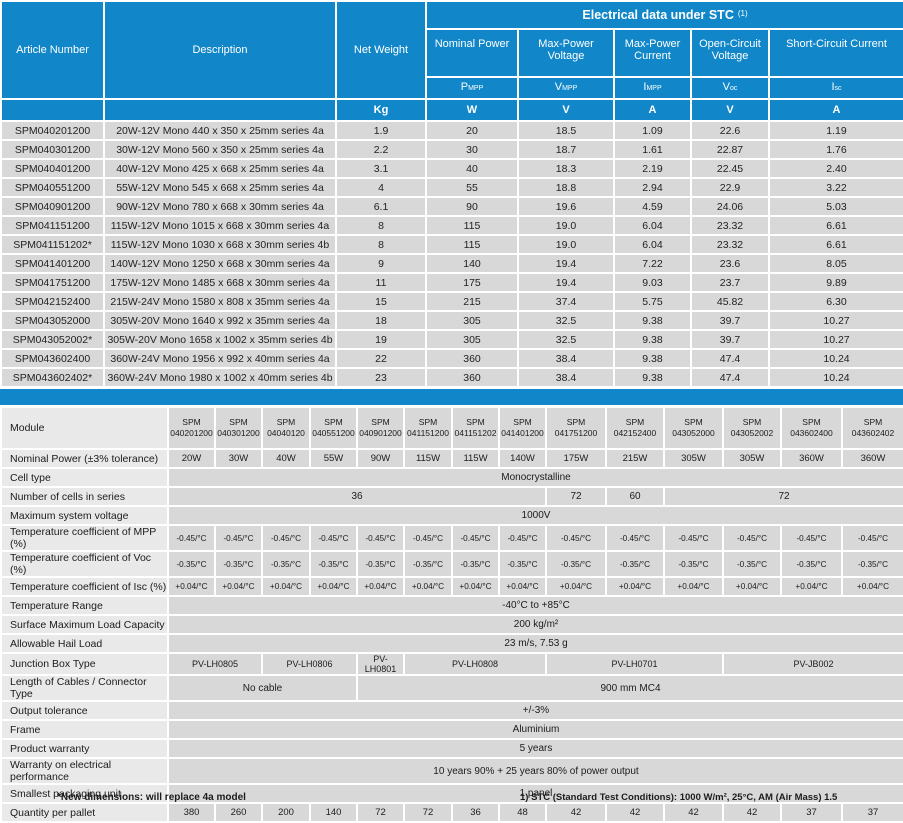 This screenshot has width=903, height=823. I want to click on spec-value-cell: 360W, so click(872, 458).